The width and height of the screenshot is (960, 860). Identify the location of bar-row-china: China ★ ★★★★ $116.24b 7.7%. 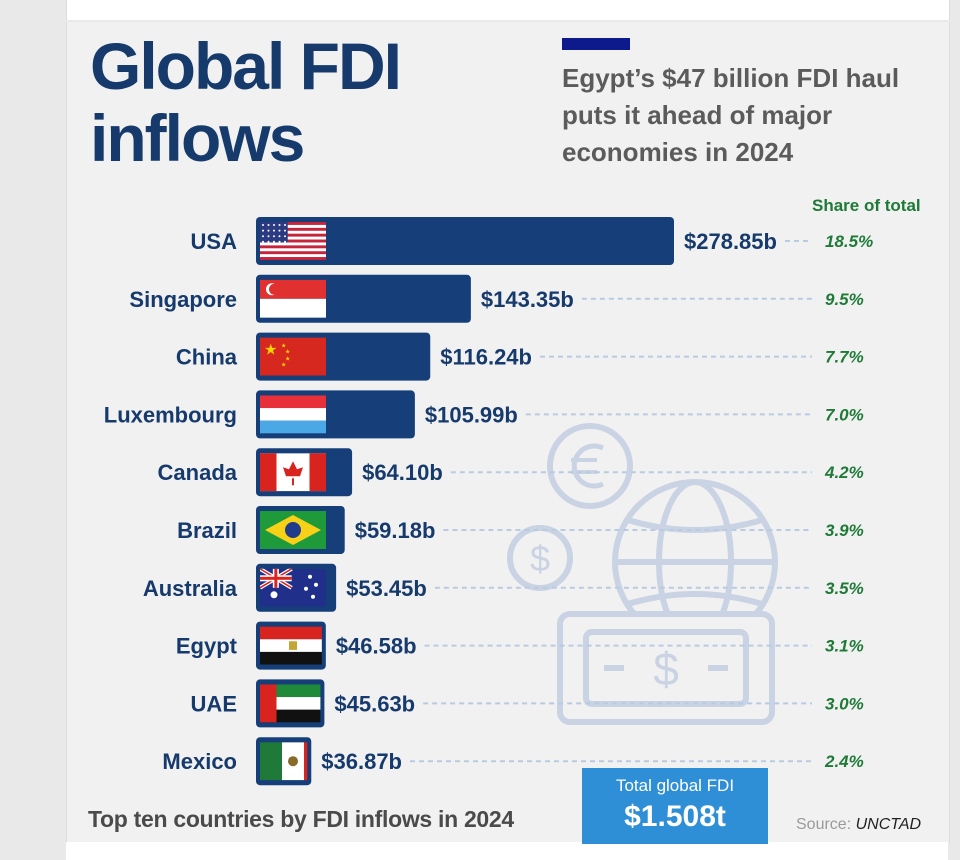
(520, 356).